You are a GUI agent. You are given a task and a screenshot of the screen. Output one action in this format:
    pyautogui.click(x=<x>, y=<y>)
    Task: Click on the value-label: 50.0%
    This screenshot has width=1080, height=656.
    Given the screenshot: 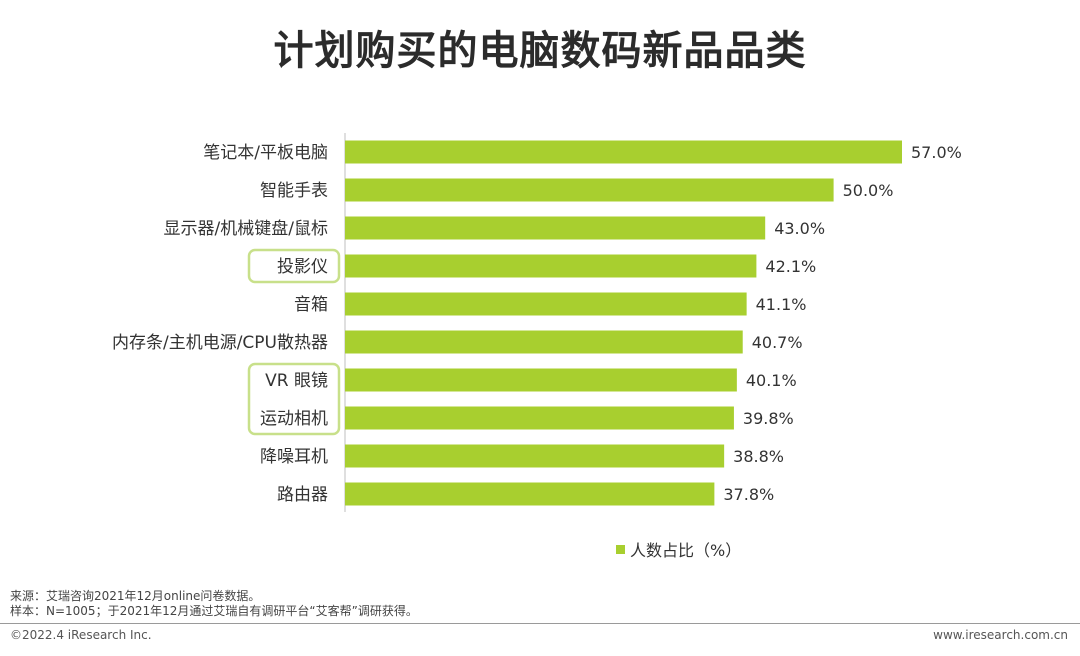 What is the action you would take?
    pyautogui.click(x=868, y=190)
    